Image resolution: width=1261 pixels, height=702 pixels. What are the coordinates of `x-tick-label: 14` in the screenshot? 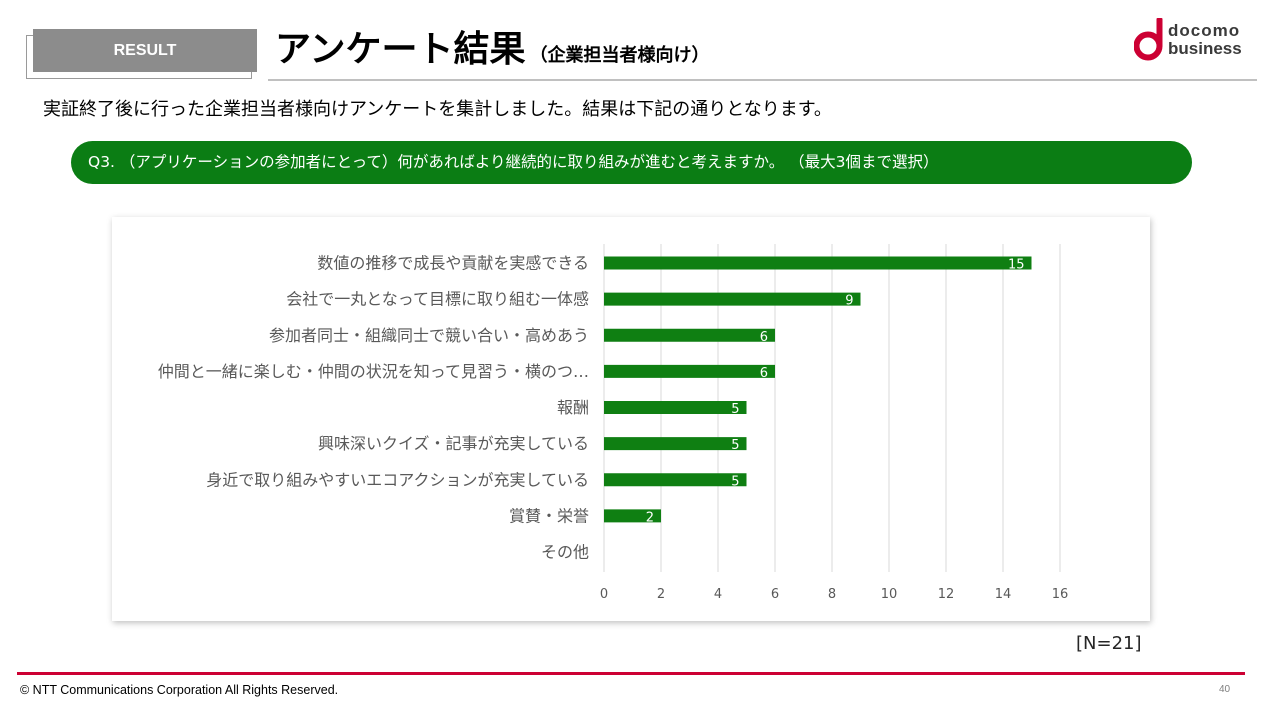 It's located at (1003, 594).